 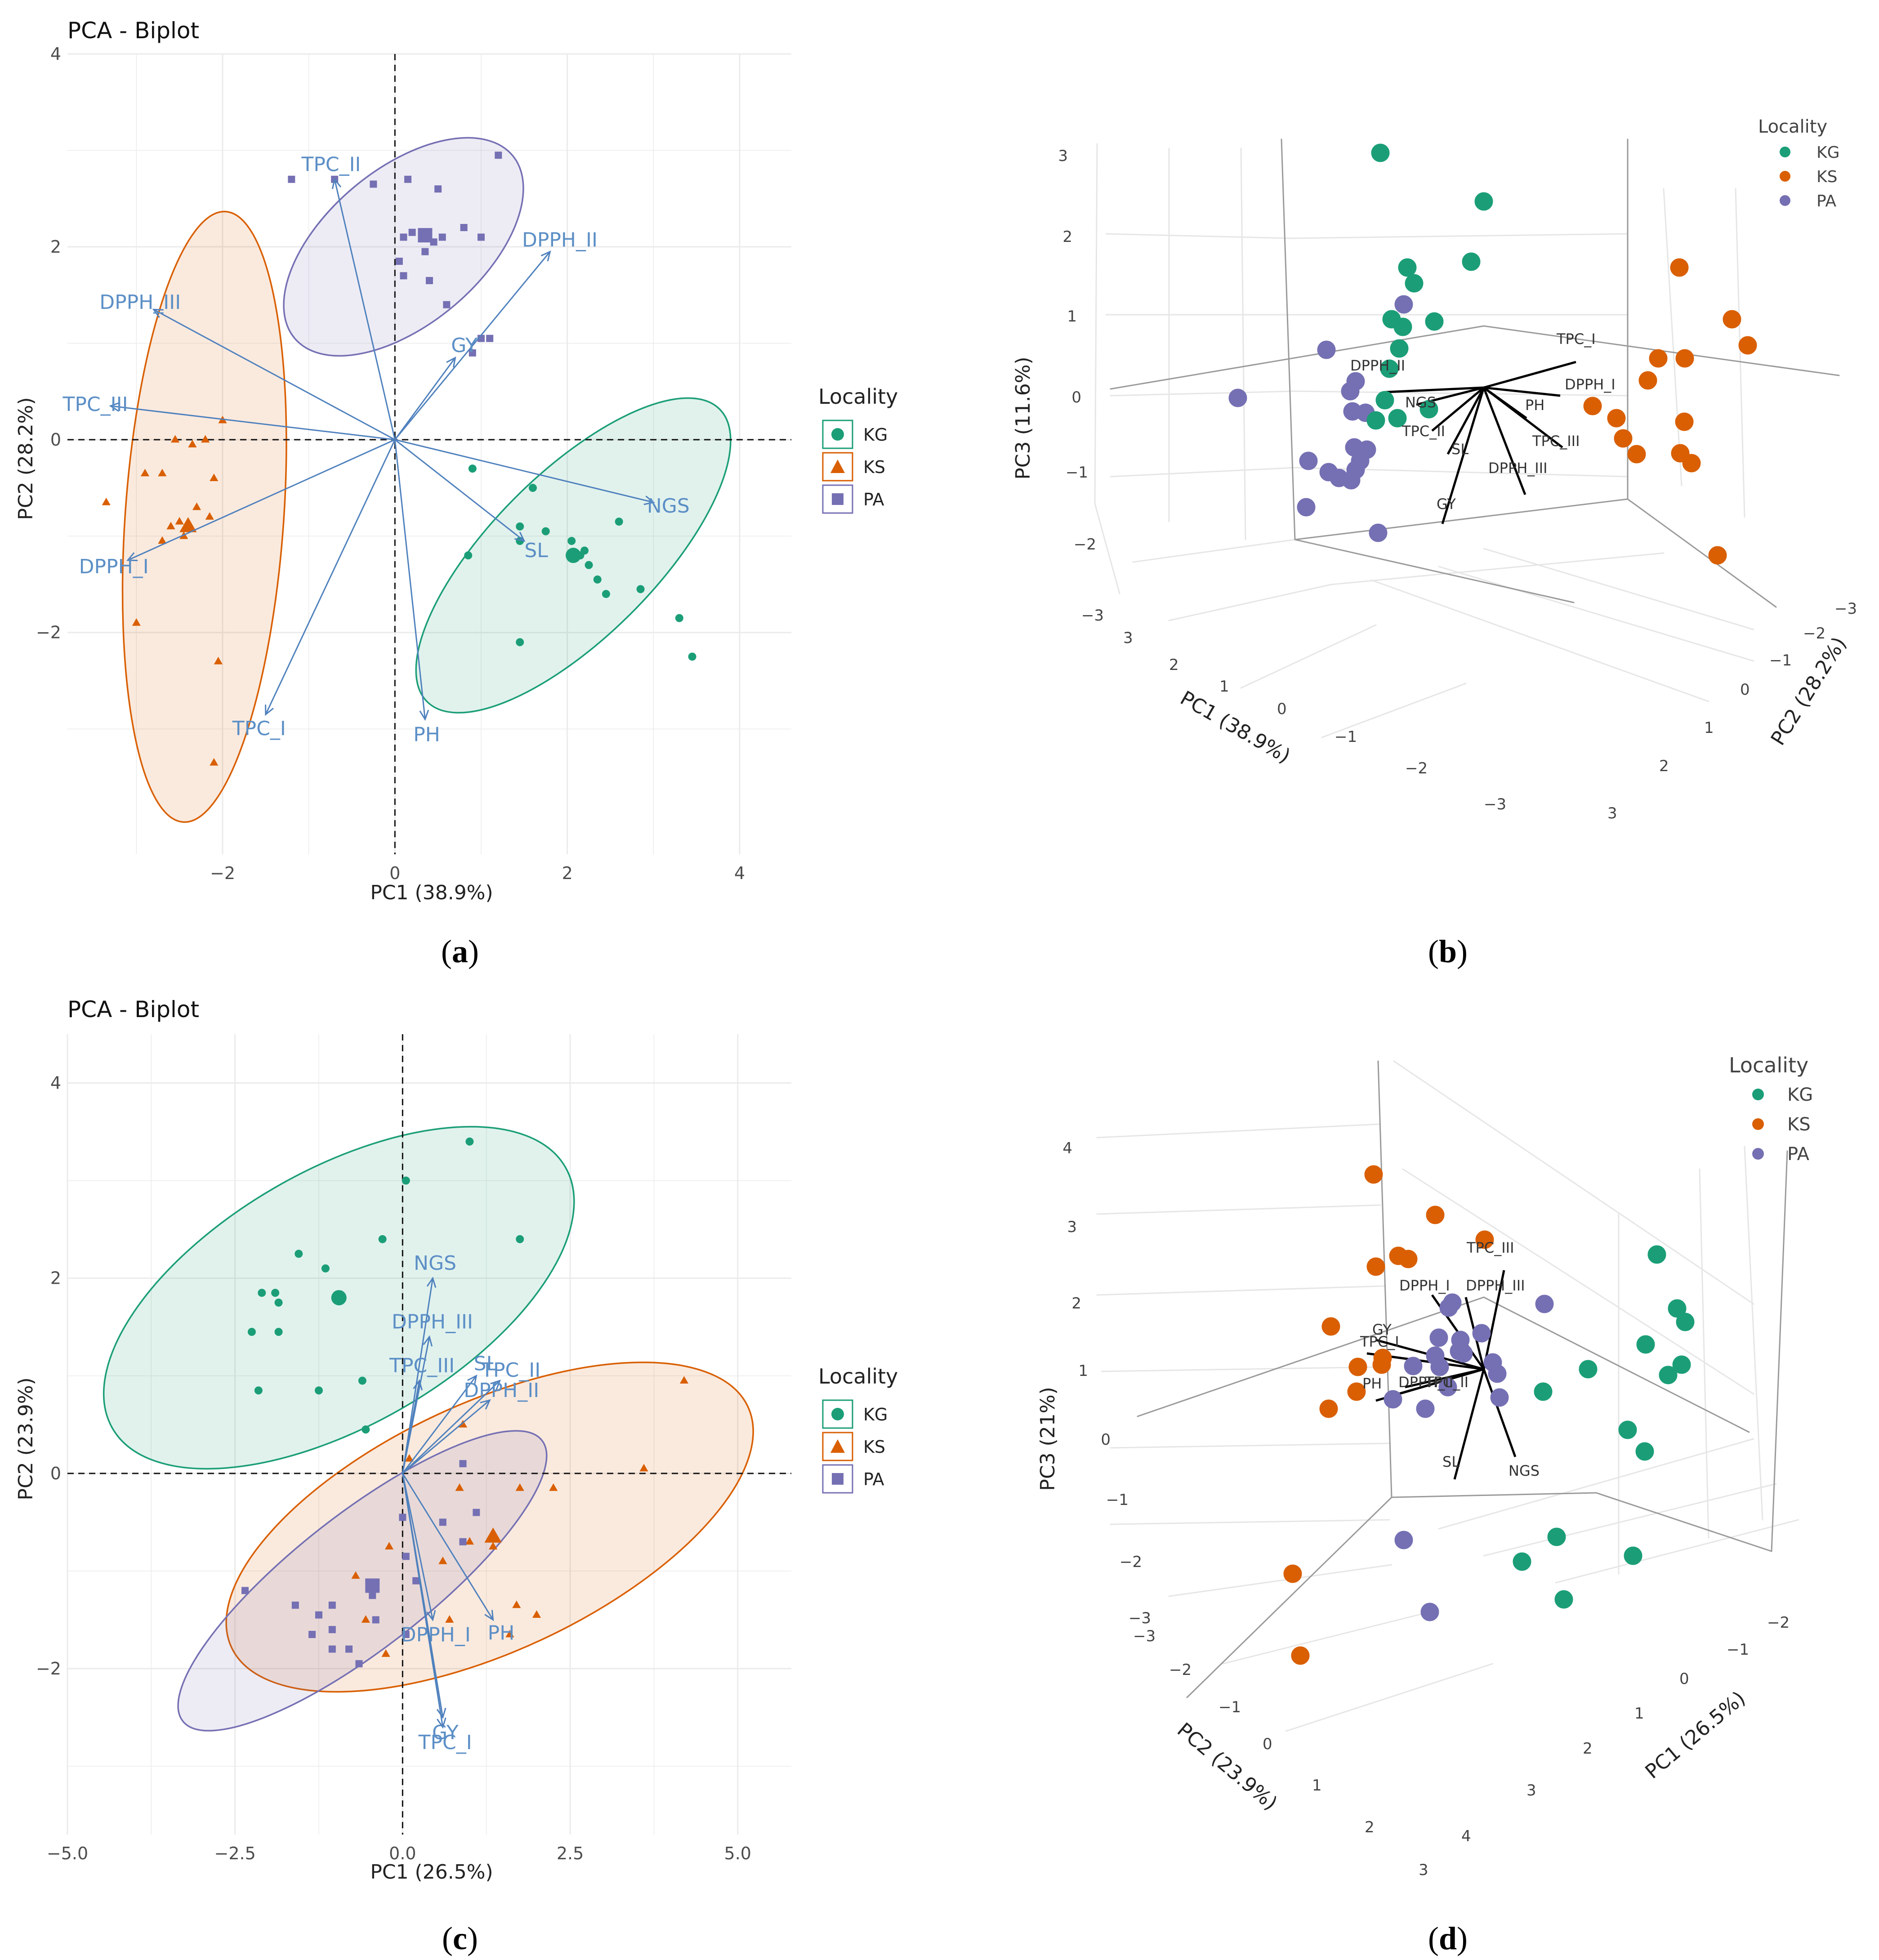 I want to click on vector-arrowhead, so click(x=115, y=407).